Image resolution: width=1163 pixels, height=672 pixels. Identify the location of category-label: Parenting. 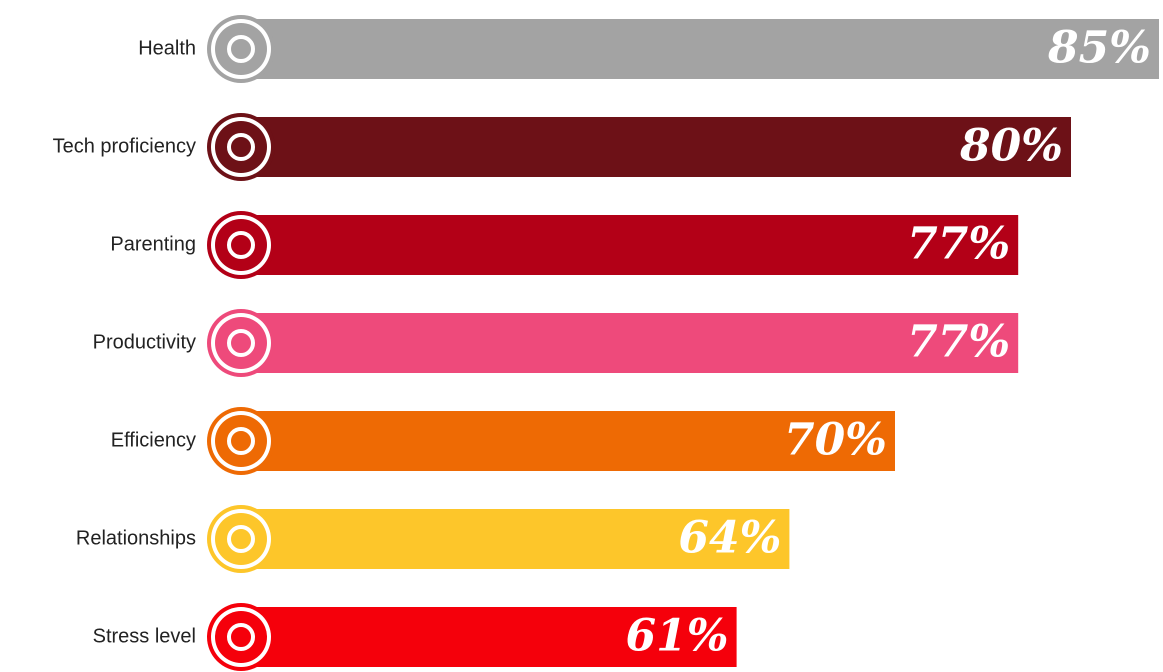
(153, 244).